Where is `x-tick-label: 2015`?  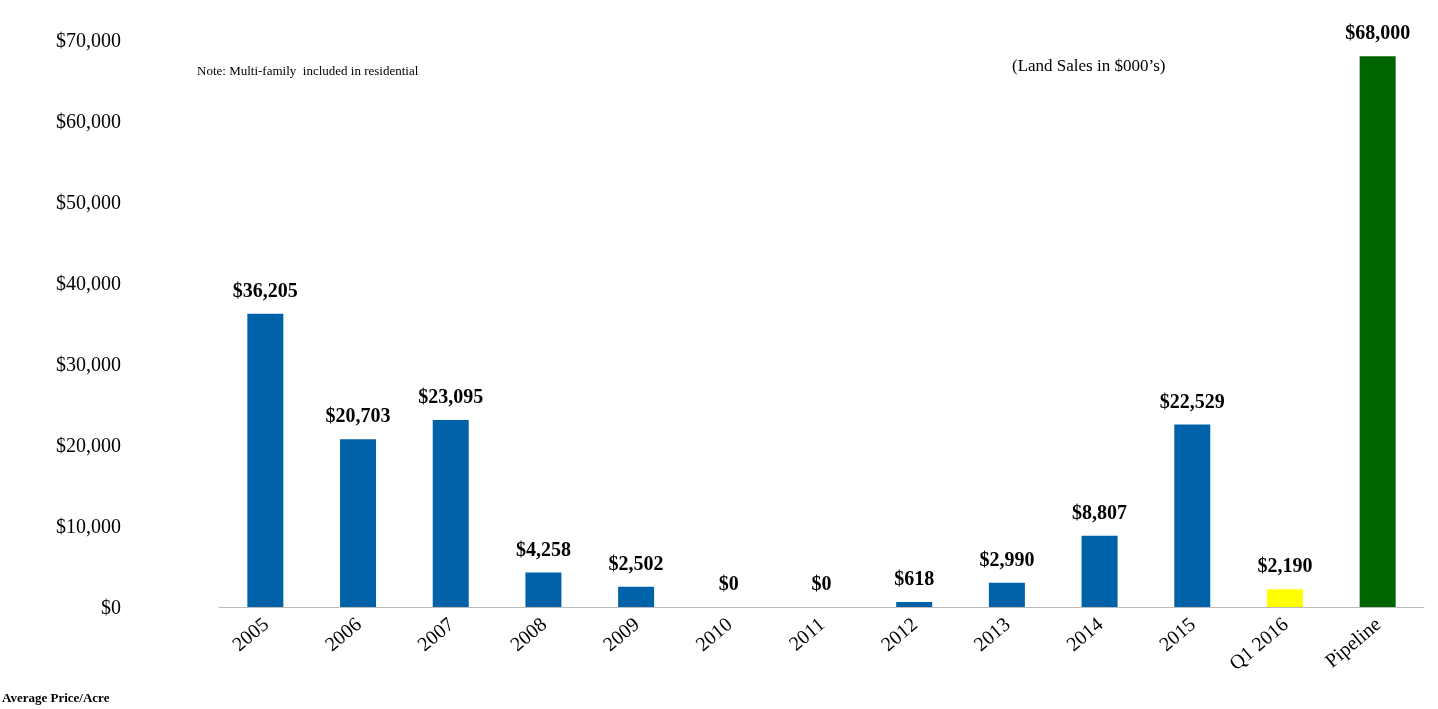
x-tick-label: 2015 is located at coordinates (1177, 634).